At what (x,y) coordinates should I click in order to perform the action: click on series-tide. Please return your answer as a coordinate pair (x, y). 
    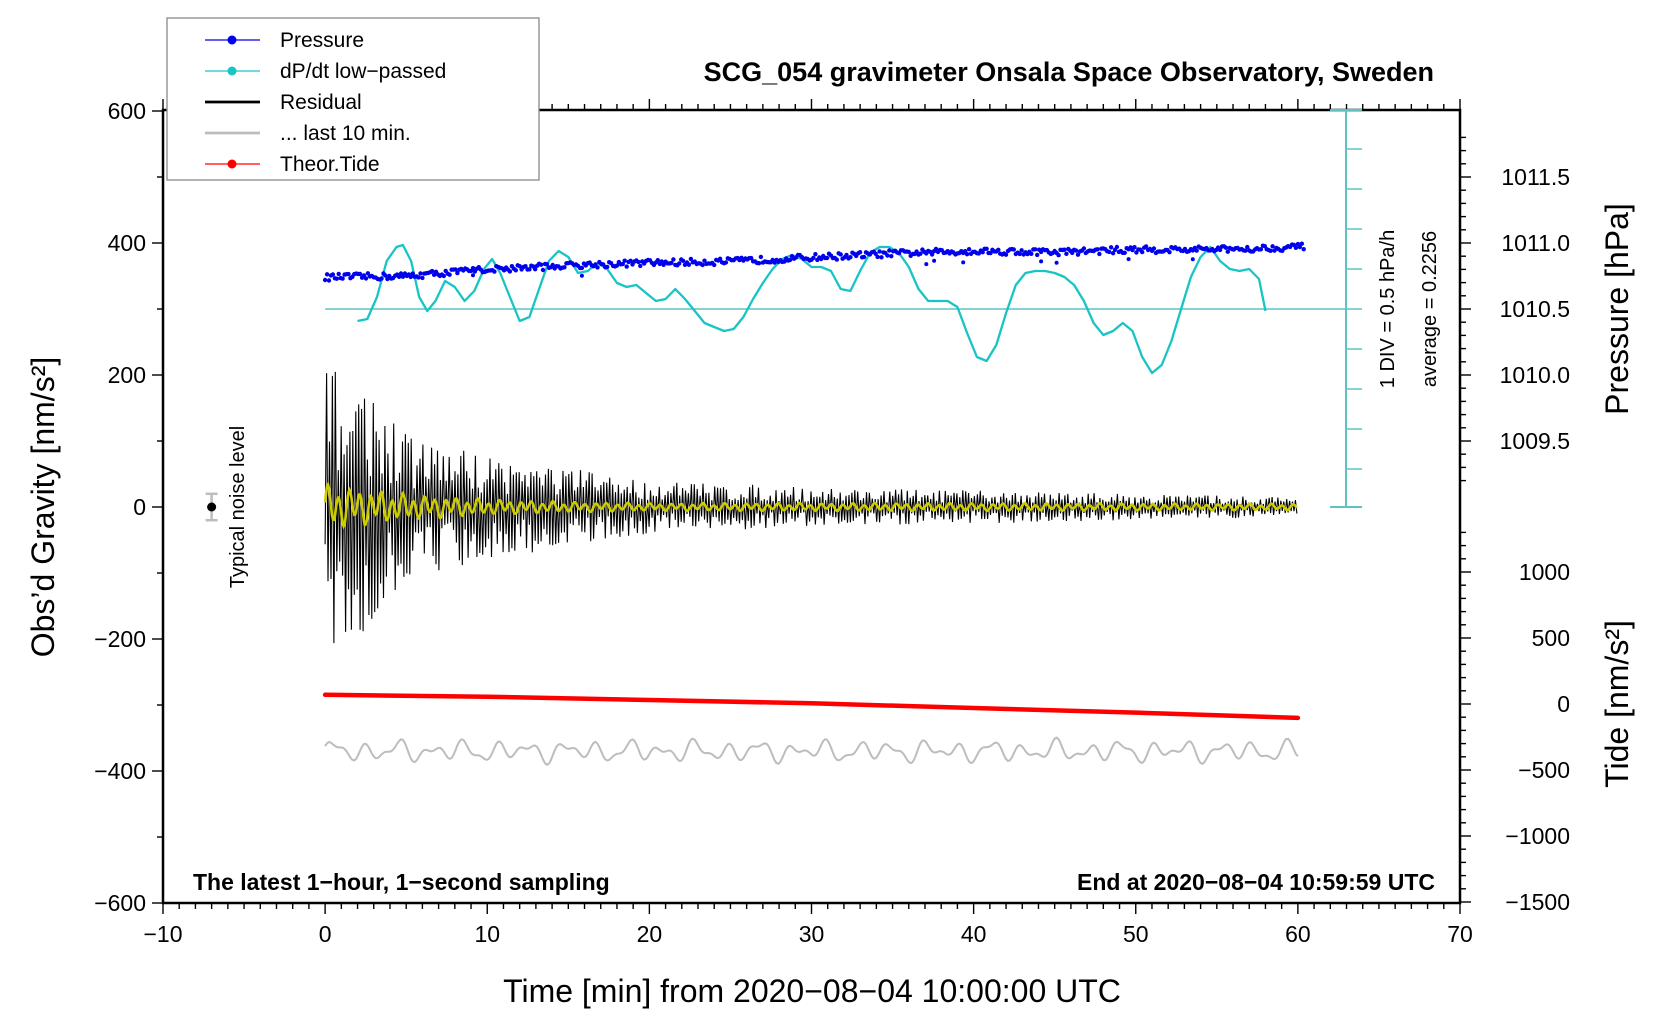
    Looking at the image, I should click on (811, 706).